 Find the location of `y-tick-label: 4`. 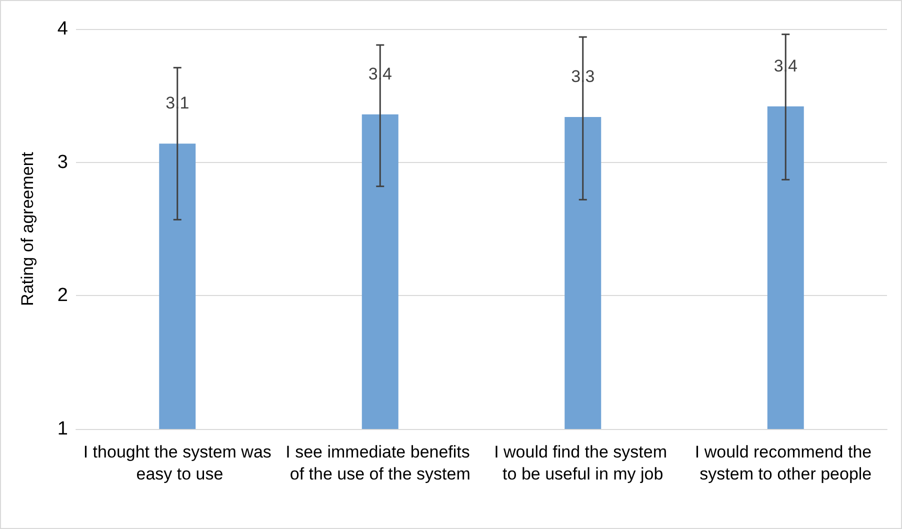

y-tick-label: 4 is located at coordinates (62, 29).